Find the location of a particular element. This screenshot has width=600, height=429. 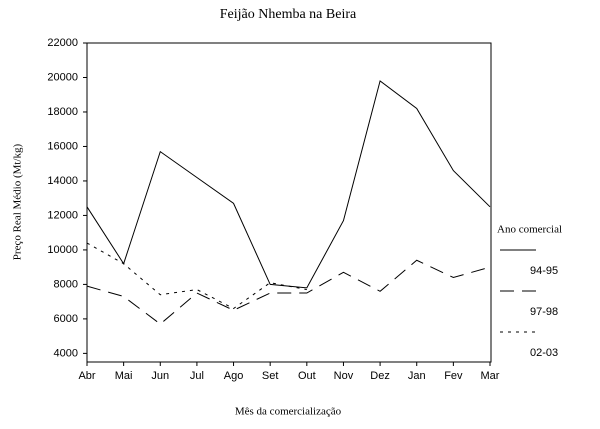

chart-title: Feijão Nhemba na Beira is located at coordinates (288, 14).